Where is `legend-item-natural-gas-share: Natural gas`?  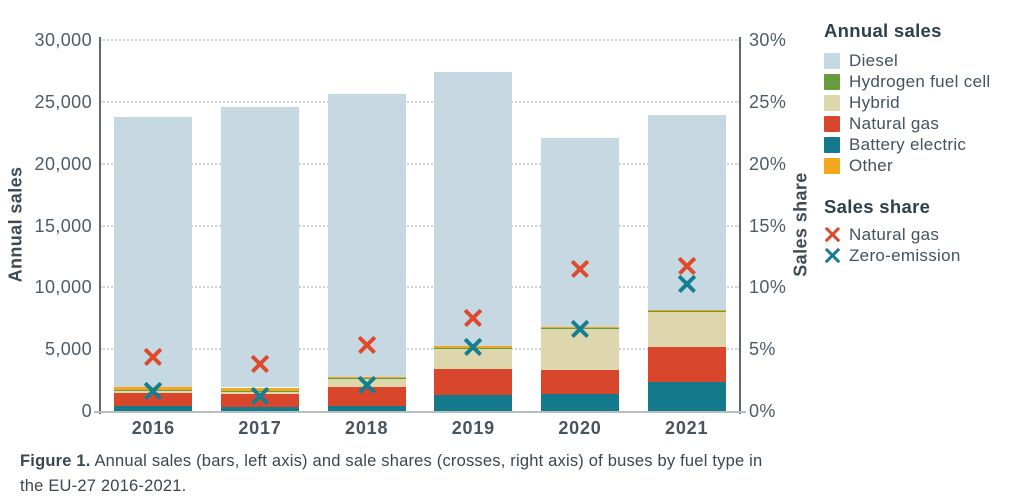
legend-item-natural-gas-share: Natural gas is located at coordinates (922, 234).